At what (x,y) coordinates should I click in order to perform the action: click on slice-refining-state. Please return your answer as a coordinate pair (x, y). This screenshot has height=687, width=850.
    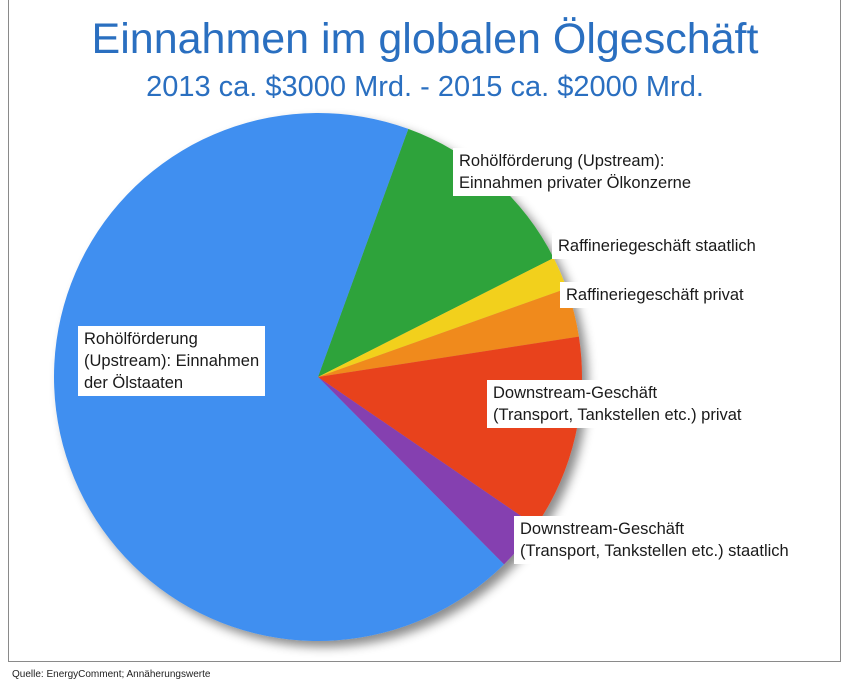
    Looking at the image, I should click on (442, 317).